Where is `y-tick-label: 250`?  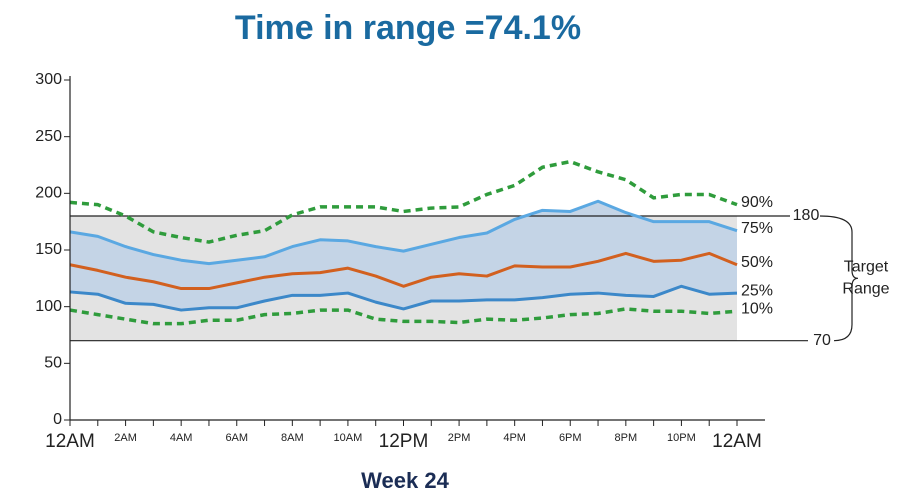
y-tick-label: 250 is located at coordinates (48, 136).